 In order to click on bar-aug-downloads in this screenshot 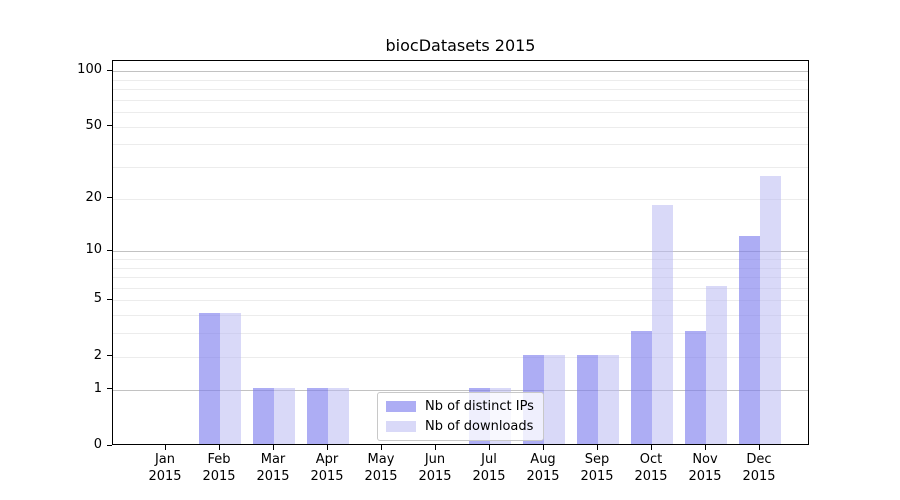, I will do `click(554, 399)`.